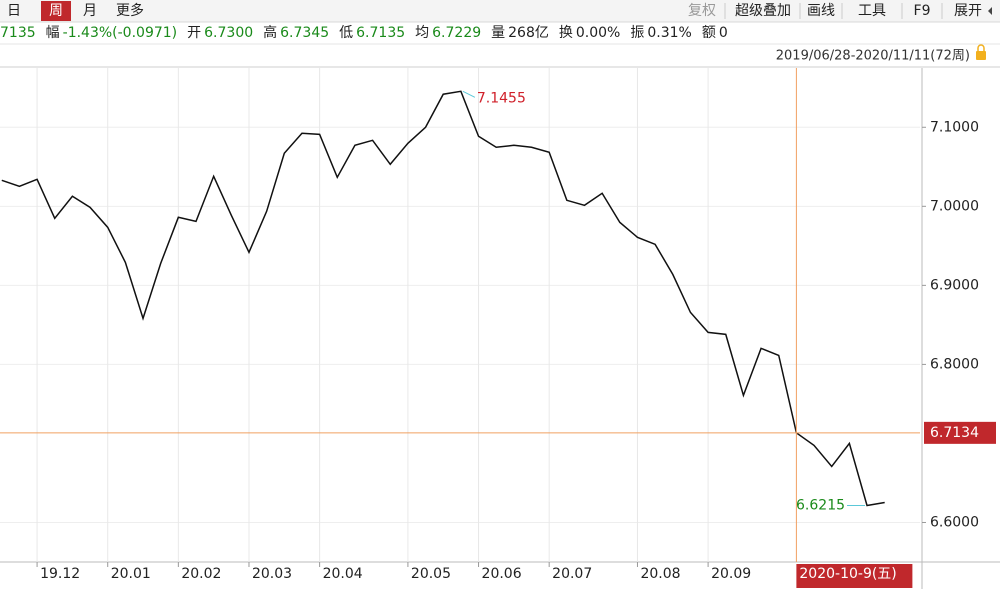 The image size is (1000, 589). What do you see at coordinates (723, 33) in the screenshot?
I see `quote-value: 0` at bounding box center [723, 33].